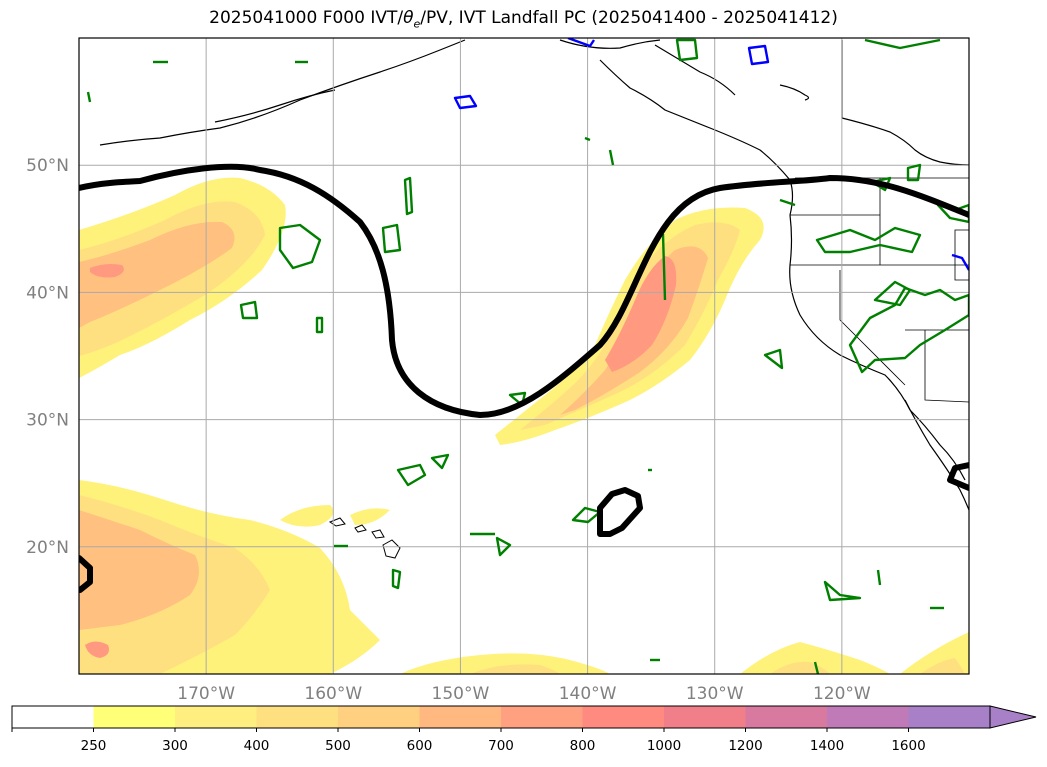  What do you see at coordinates (715, 694) in the screenshot?
I see `lon-tick-label: 130°W` at bounding box center [715, 694].